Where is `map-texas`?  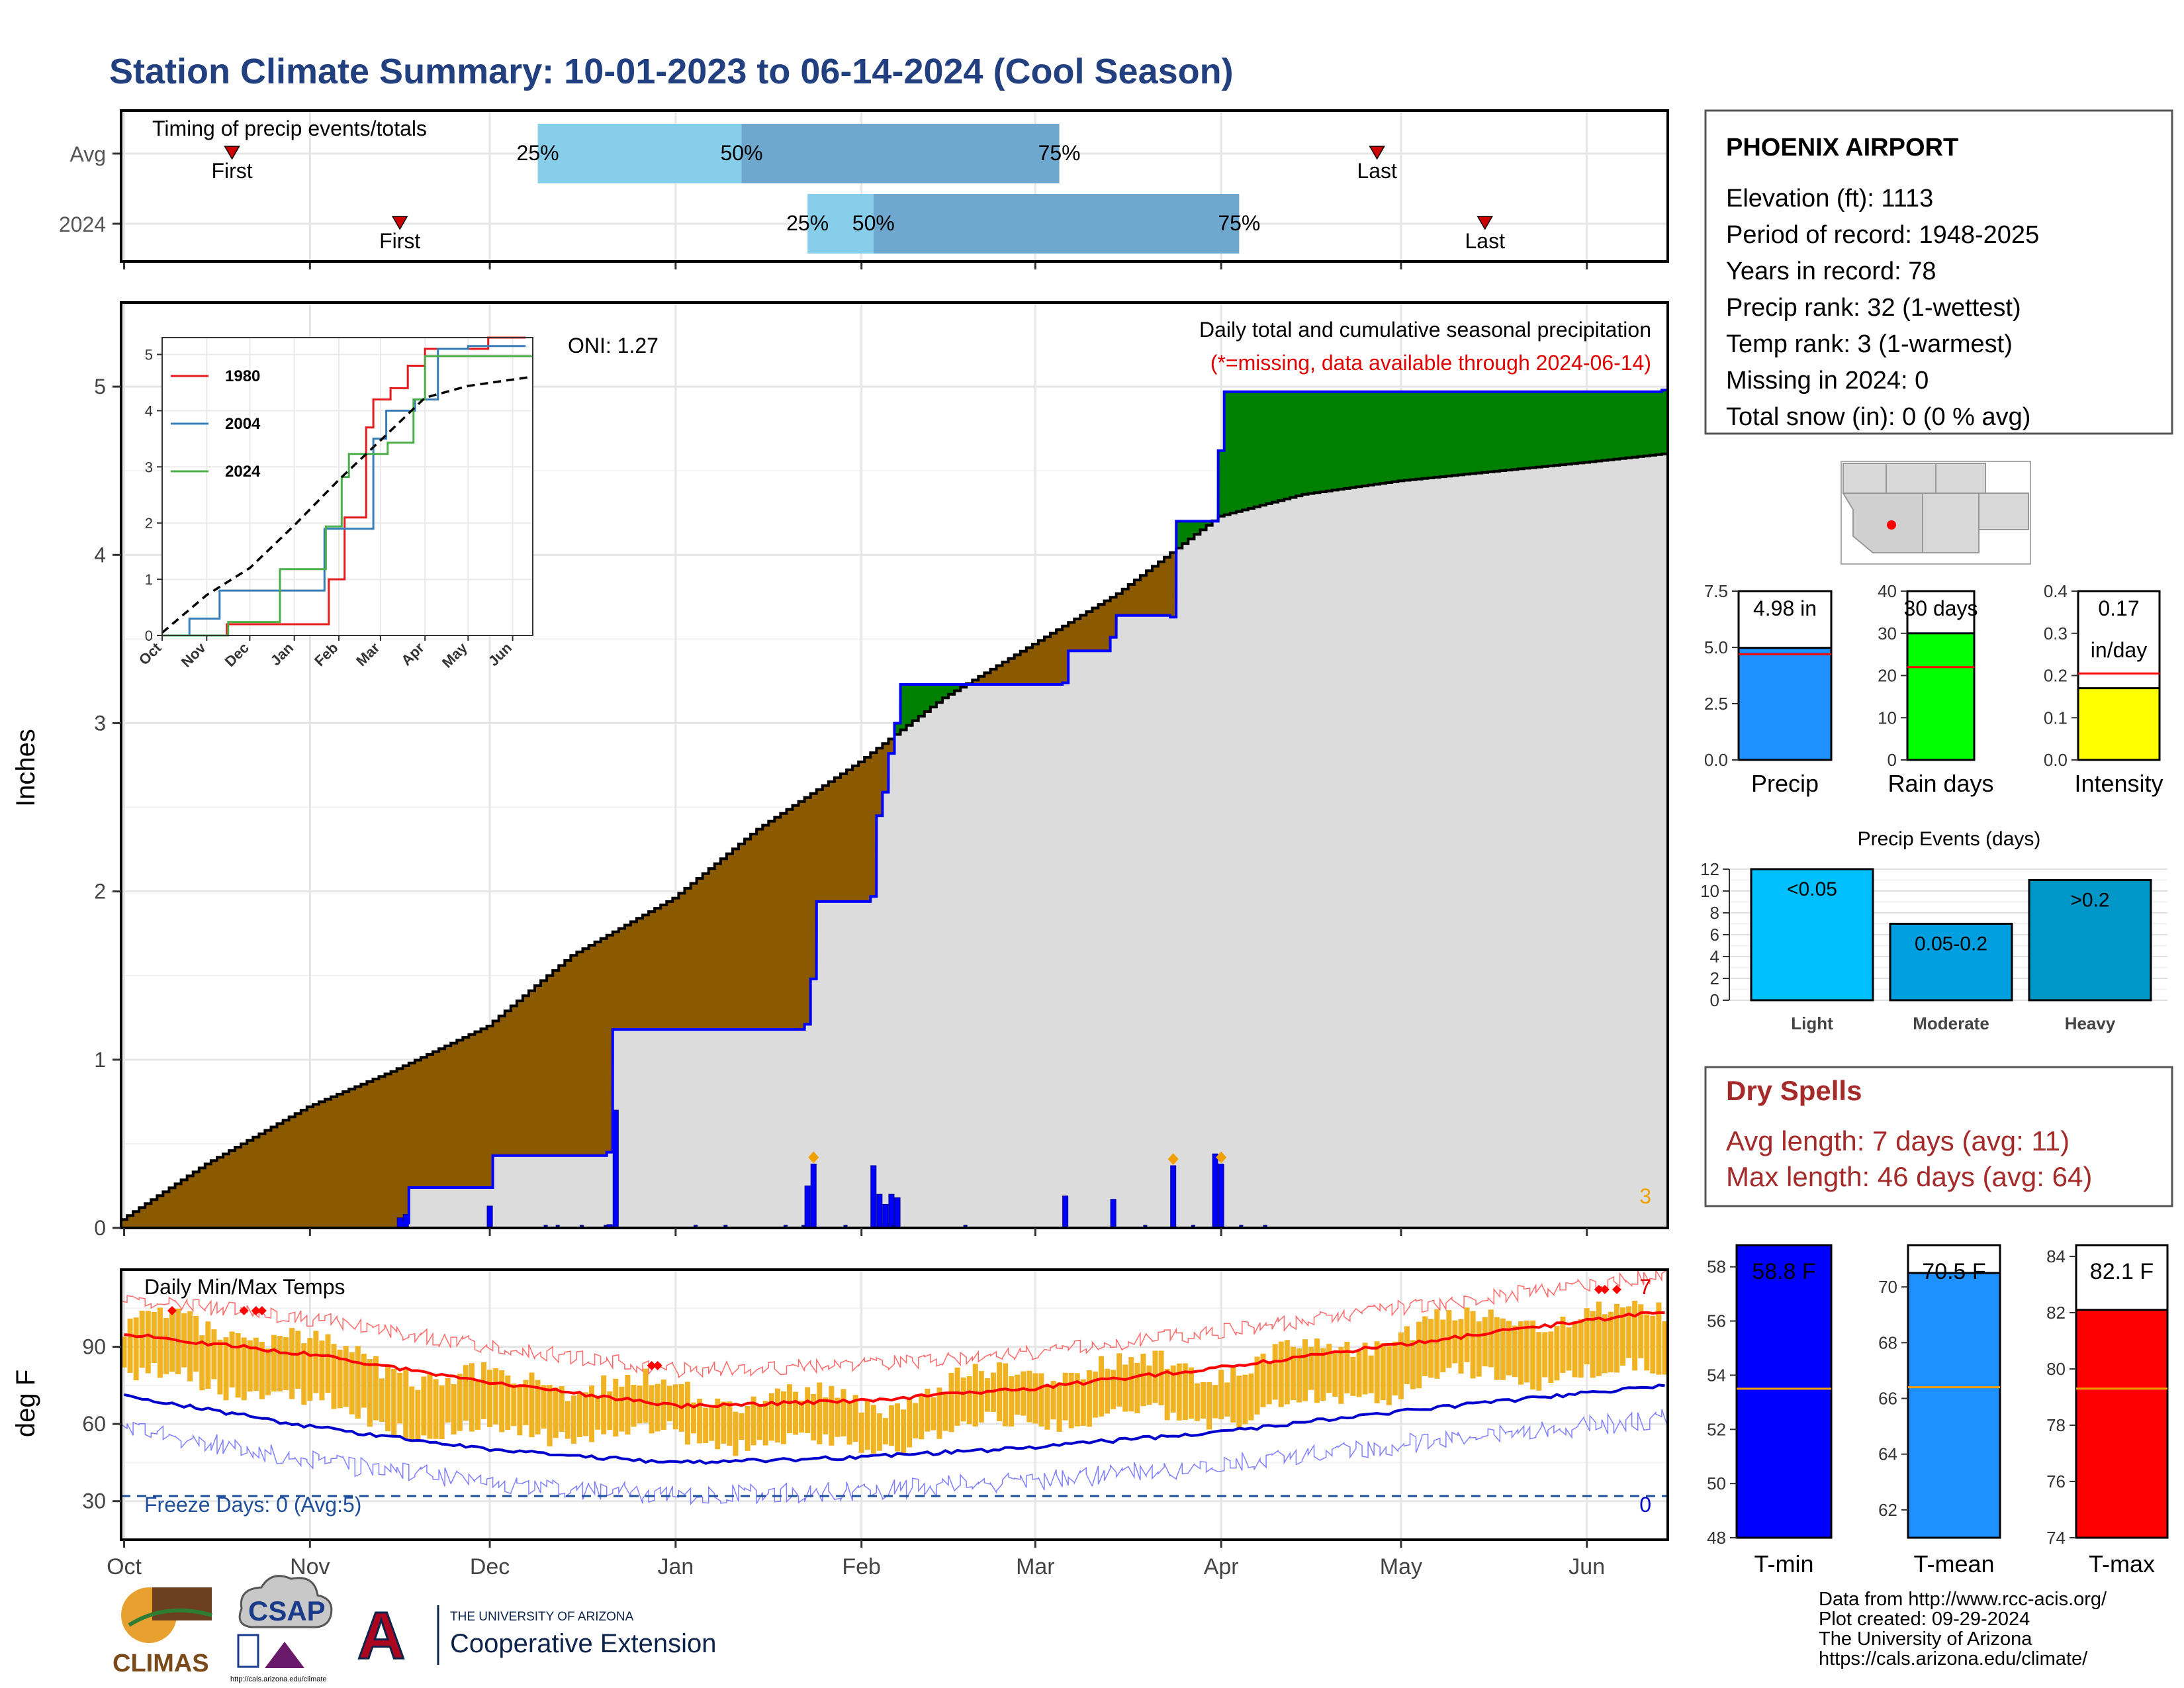 map-texas is located at coordinates (2003, 511).